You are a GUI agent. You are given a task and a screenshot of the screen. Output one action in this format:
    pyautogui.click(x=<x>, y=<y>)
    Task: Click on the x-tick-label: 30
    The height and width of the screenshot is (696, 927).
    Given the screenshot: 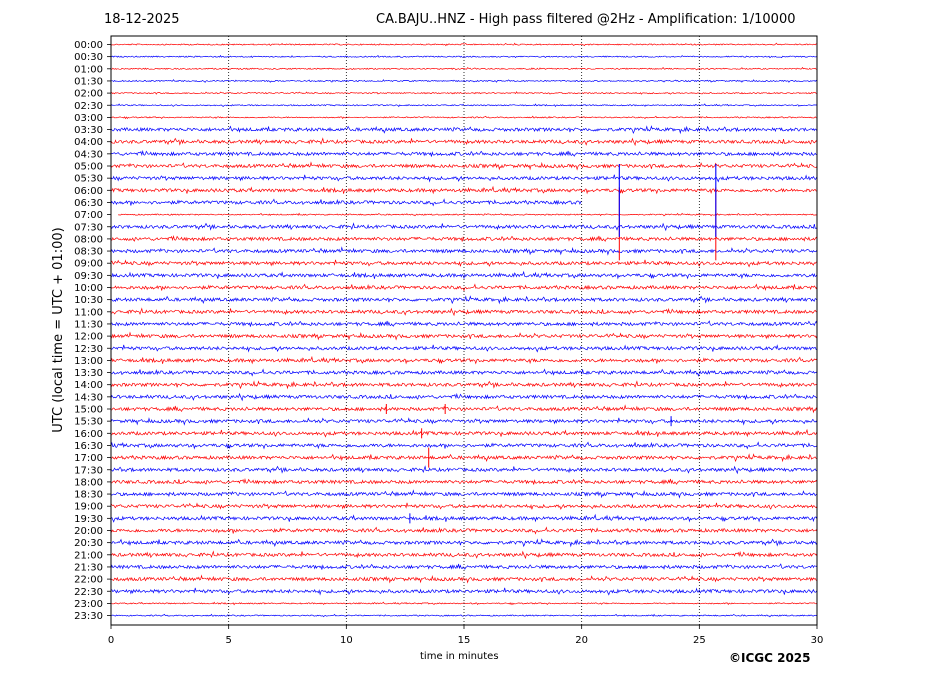 What is the action you would take?
    pyautogui.click(x=817, y=640)
    